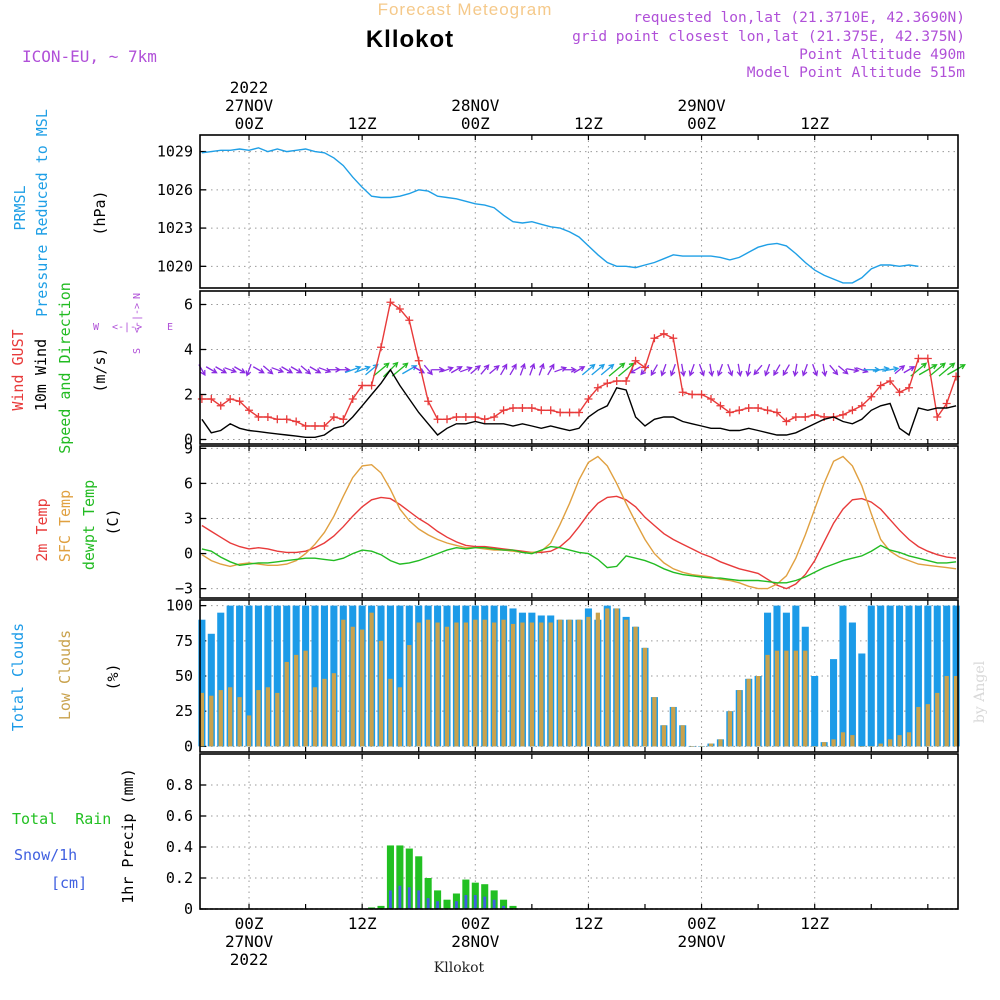 Image resolution: width=1000 pixels, height=1000 pixels. What do you see at coordinates (558, 211) in the screenshot?
I see `pressure-panel: 1020 1023 1026 1029` at bounding box center [558, 211].